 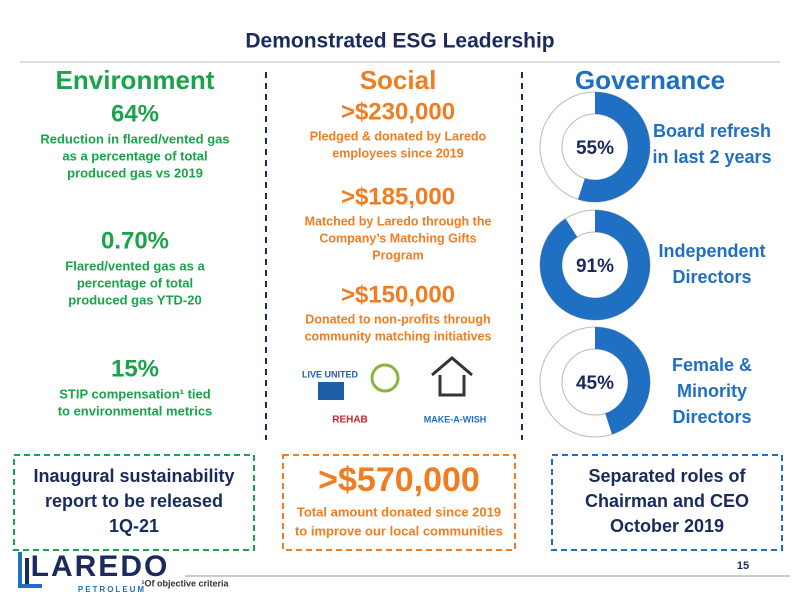 I want to click on gov-box, so click(x=667, y=502).